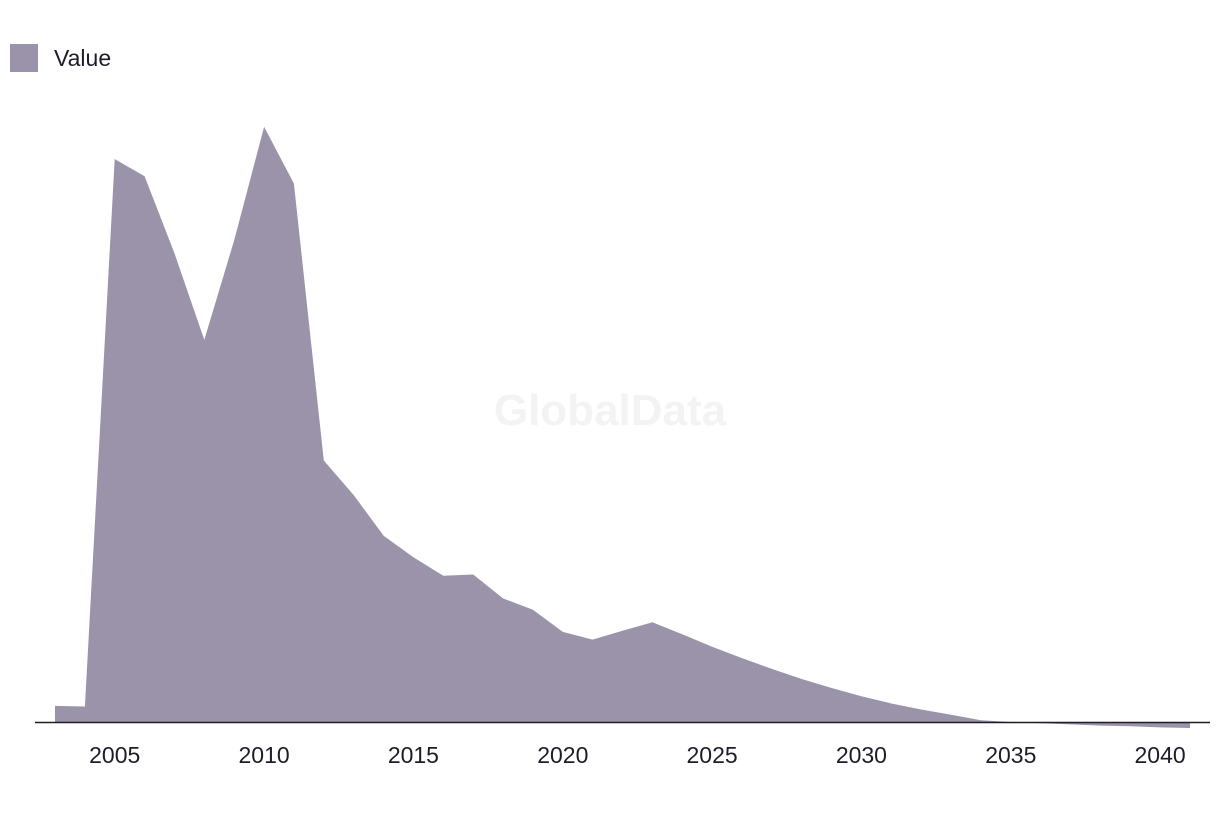 This screenshot has width=1220, height=821. I want to click on x-tick-label: 2040, so click(1160, 755).